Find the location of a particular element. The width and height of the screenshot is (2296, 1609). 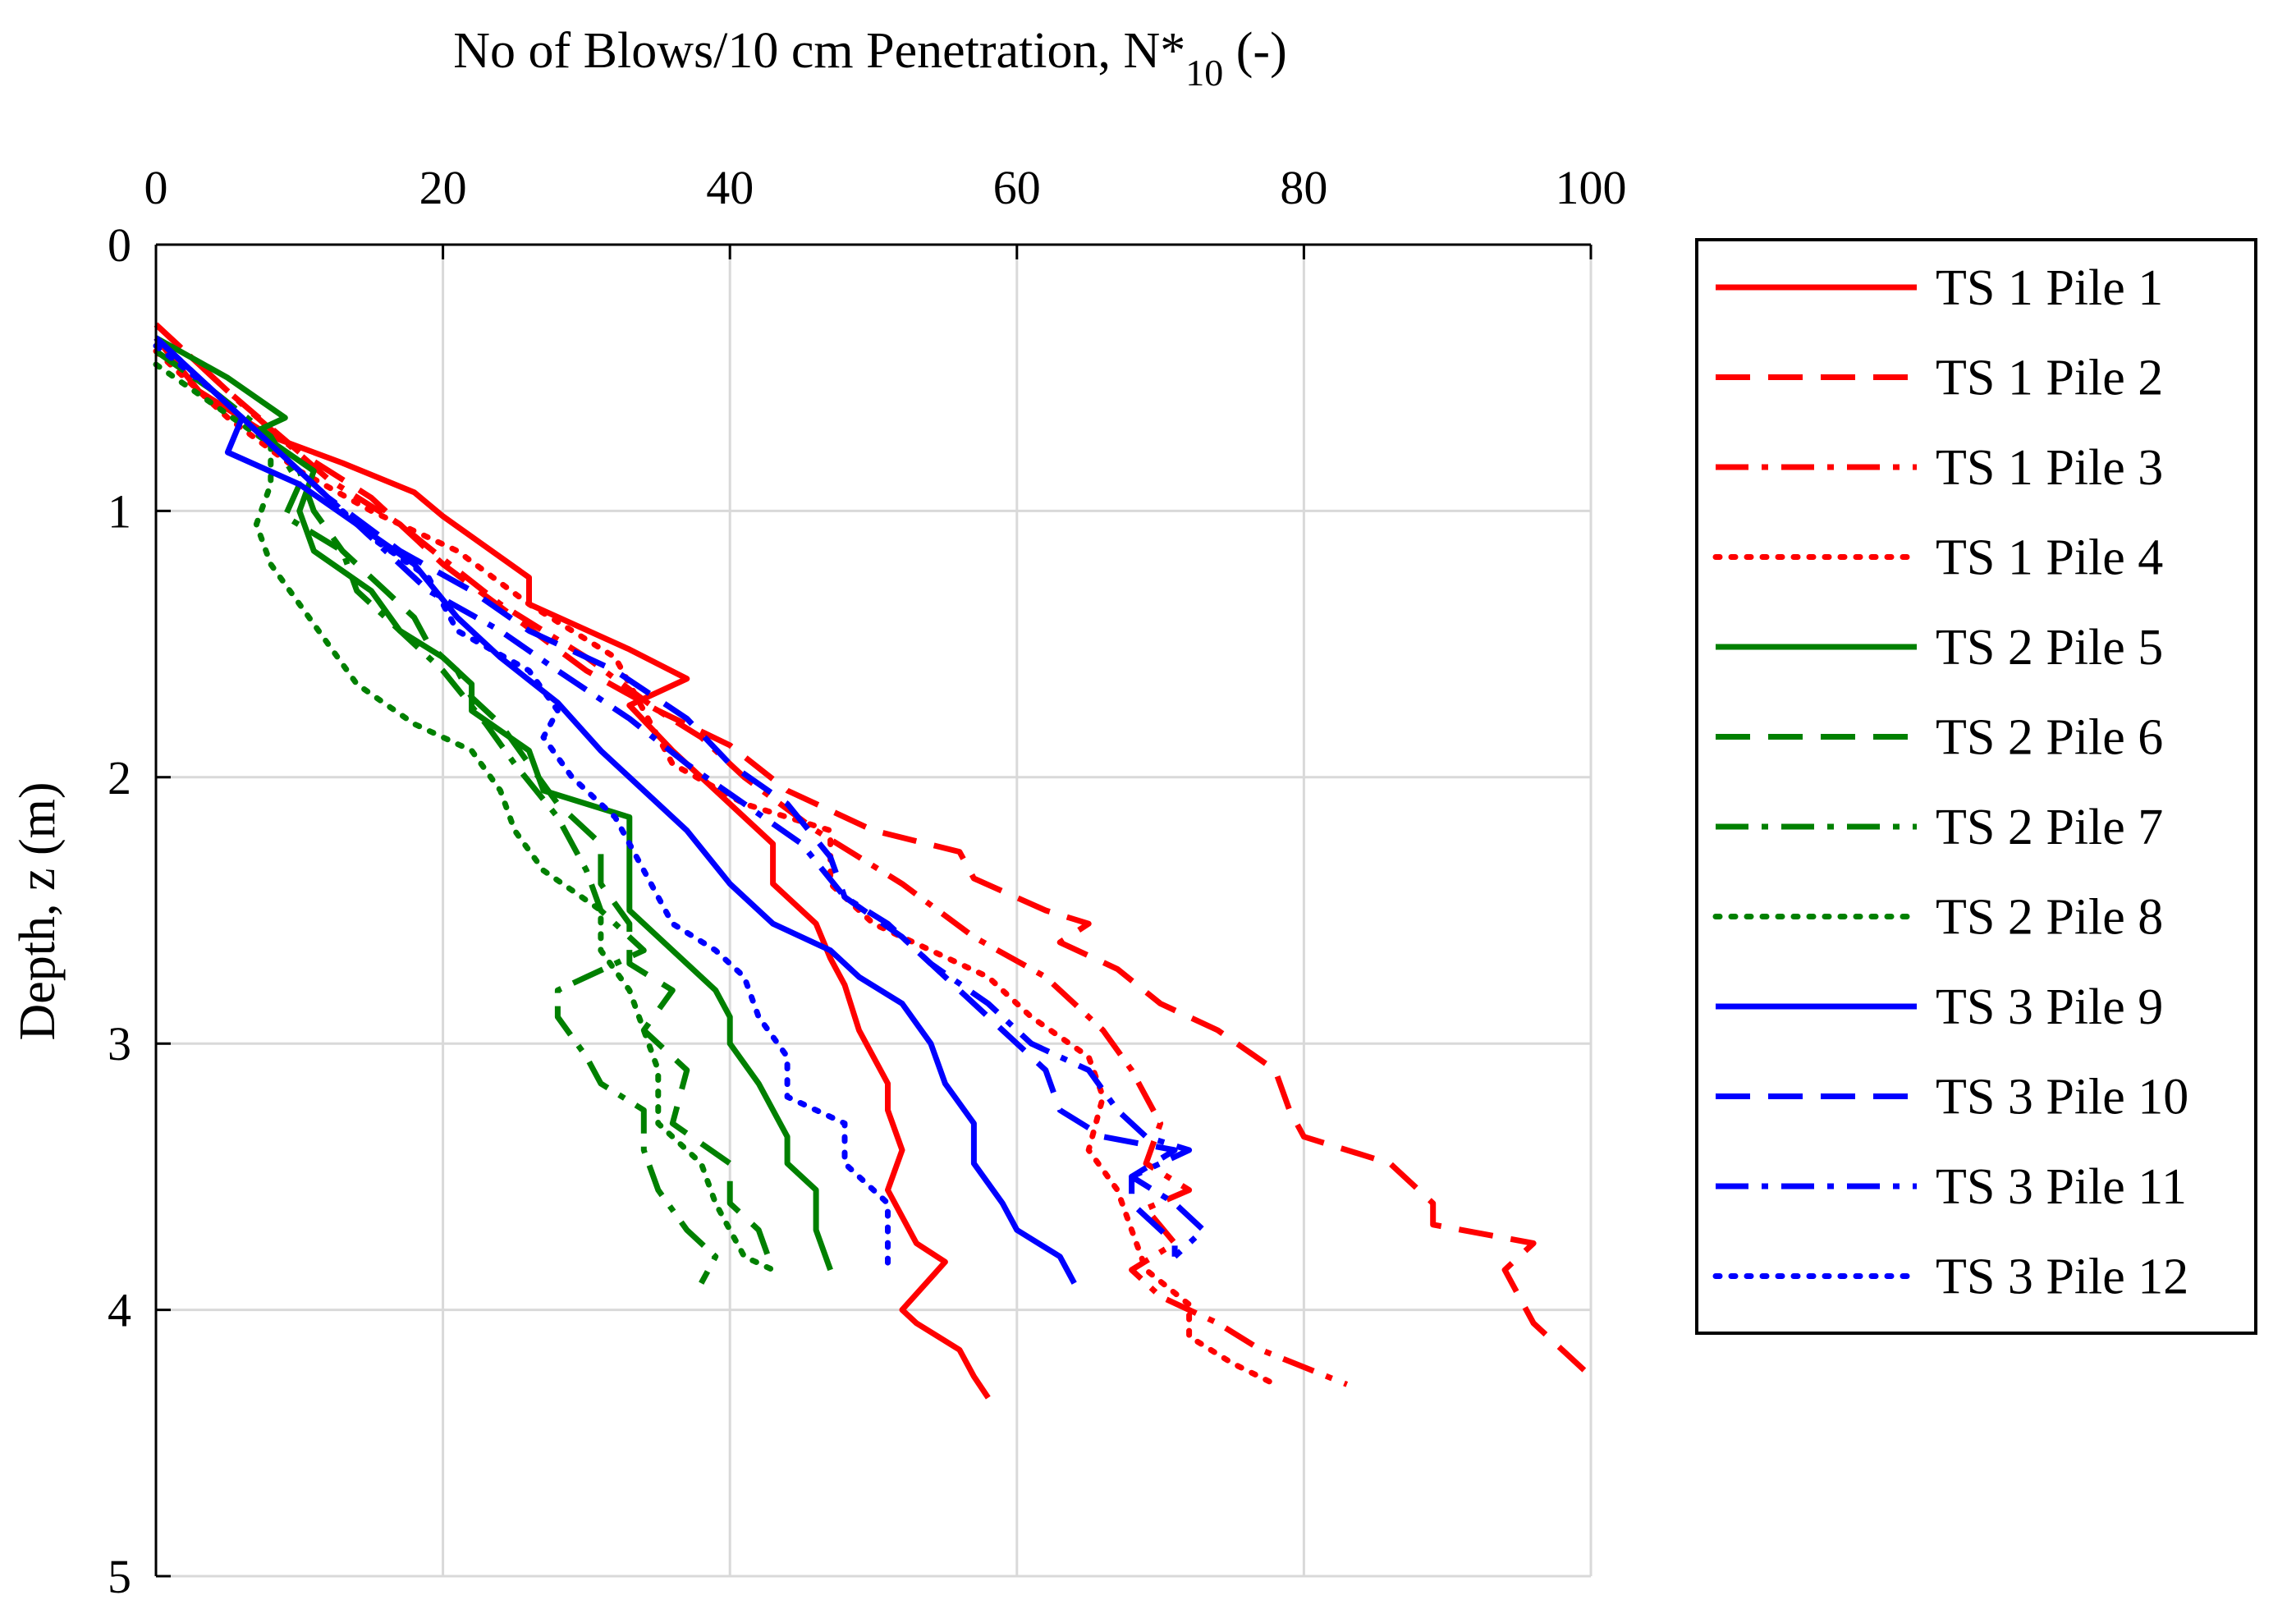

x-axis-title: No of Blows/10 cm Penetration, N*10 (-) is located at coordinates (869, 58).